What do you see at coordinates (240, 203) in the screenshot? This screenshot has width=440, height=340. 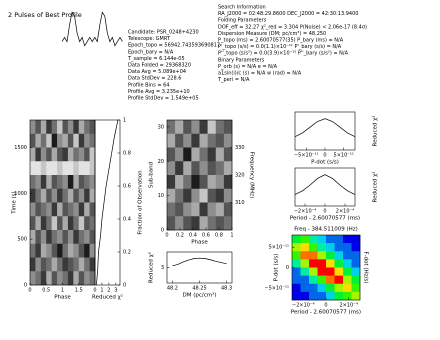 I see `y2-tick-label: 310` at bounding box center [240, 203].